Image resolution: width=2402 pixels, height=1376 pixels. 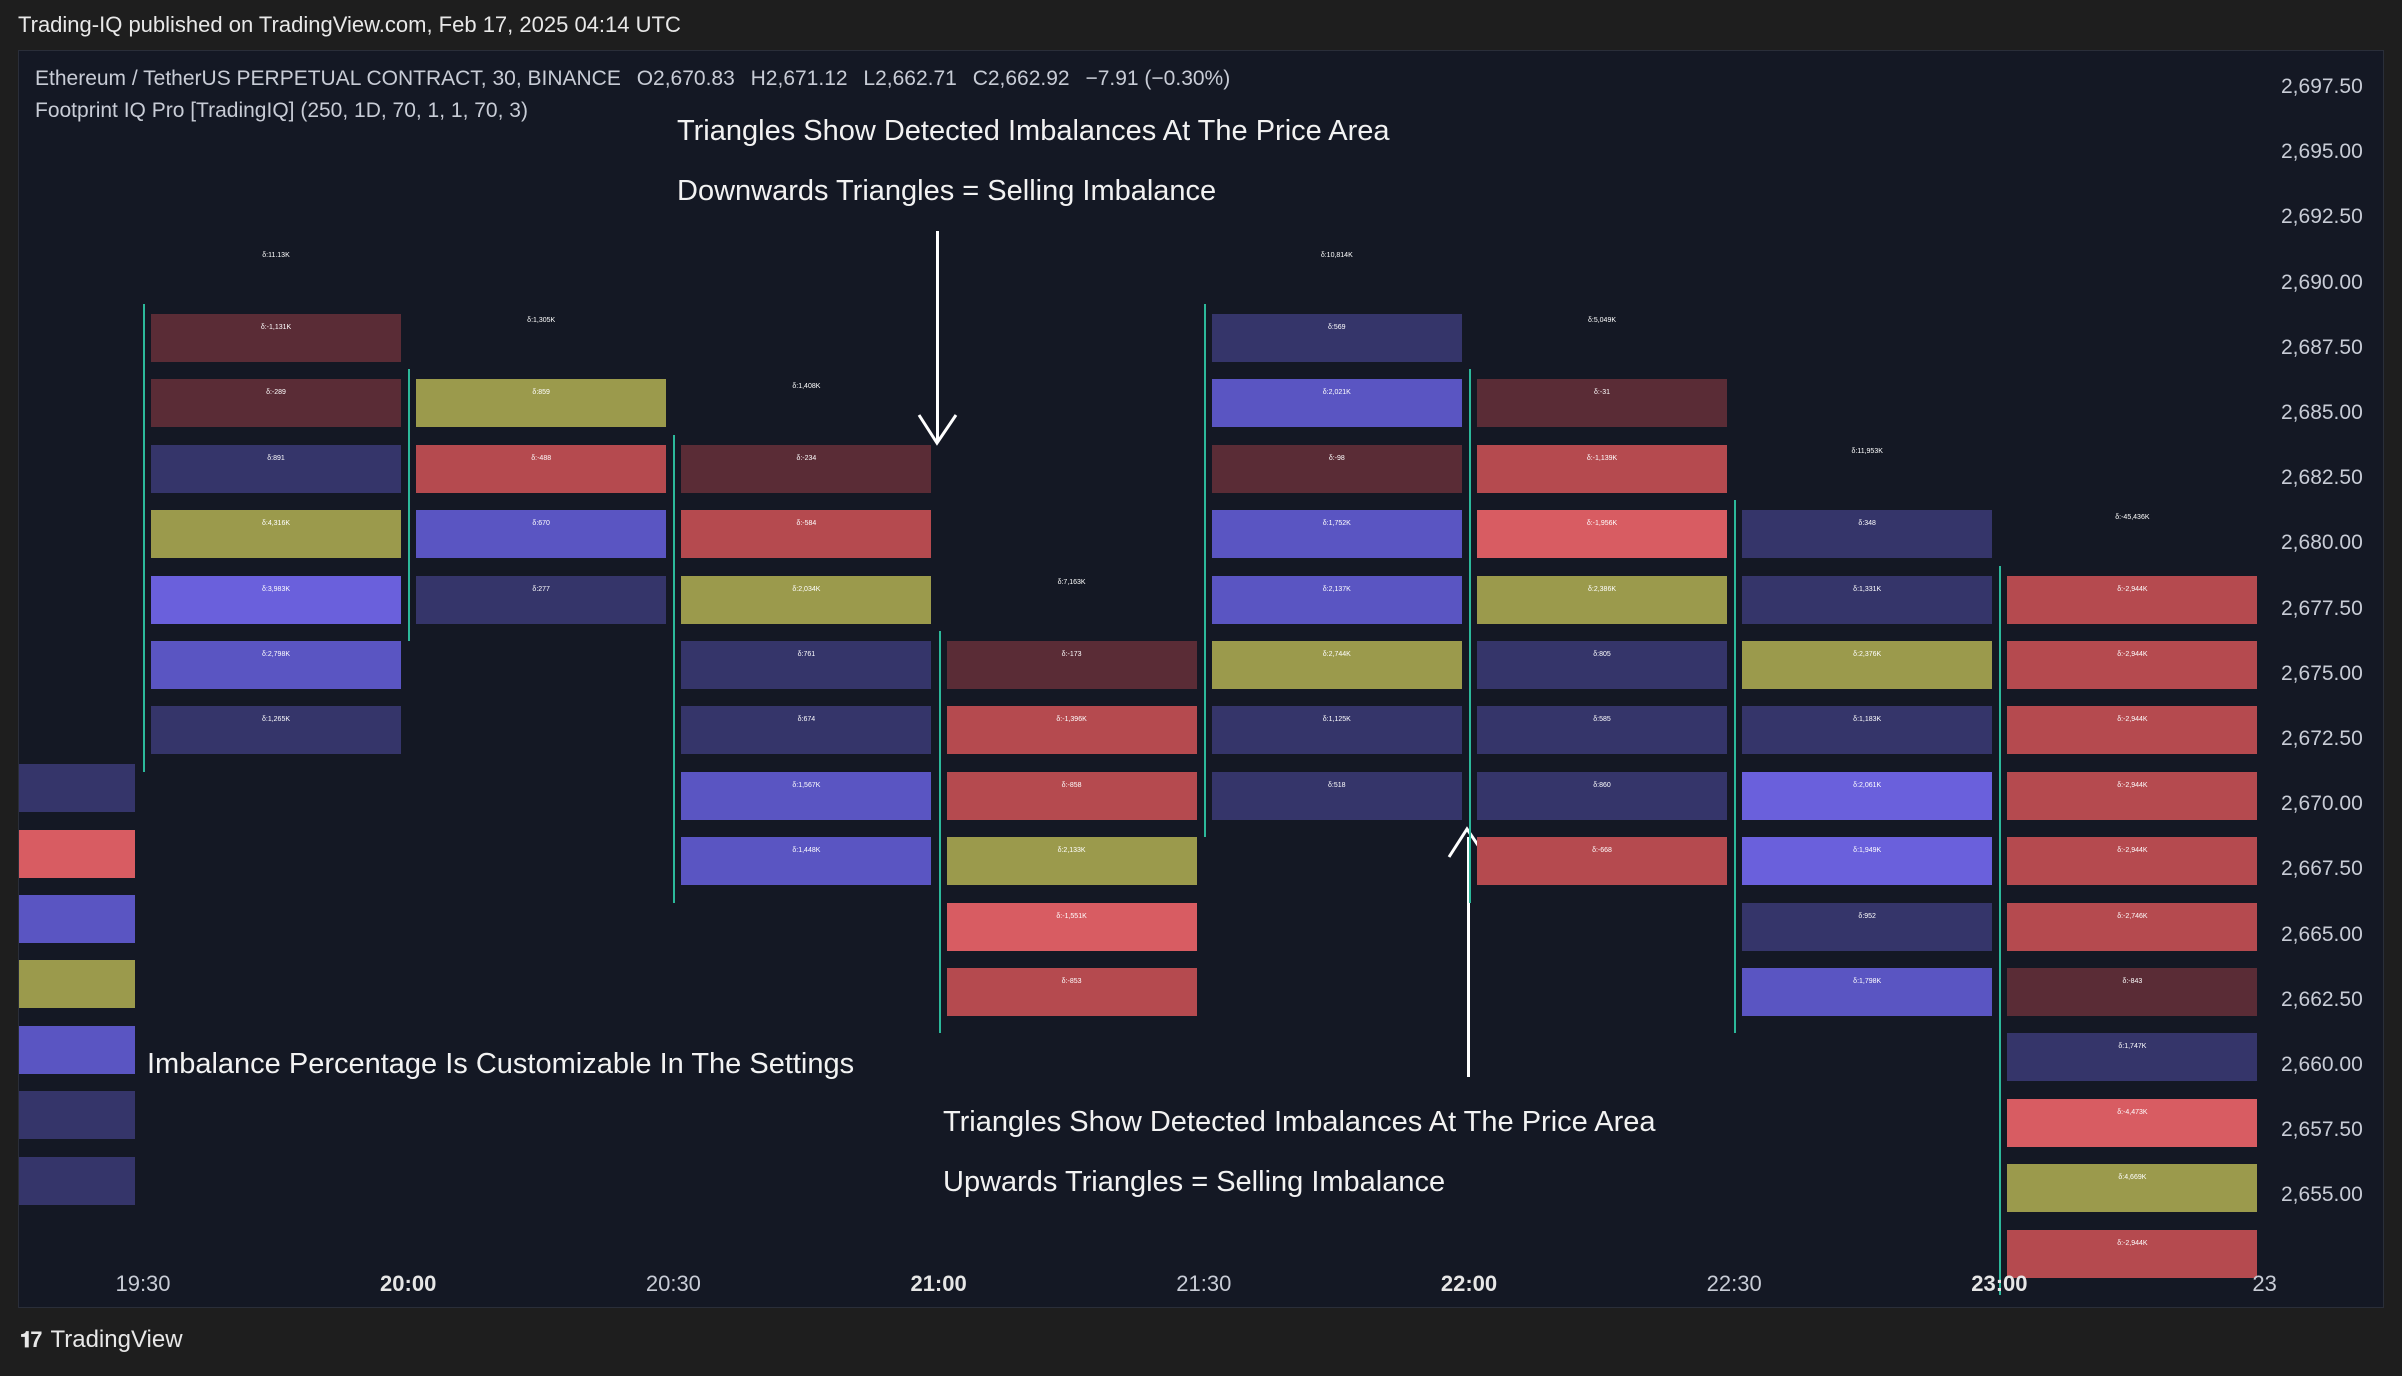 What do you see at coordinates (541, 468) in the screenshot?
I see `footprint-bar: δ:-488` at bounding box center [541, 468].